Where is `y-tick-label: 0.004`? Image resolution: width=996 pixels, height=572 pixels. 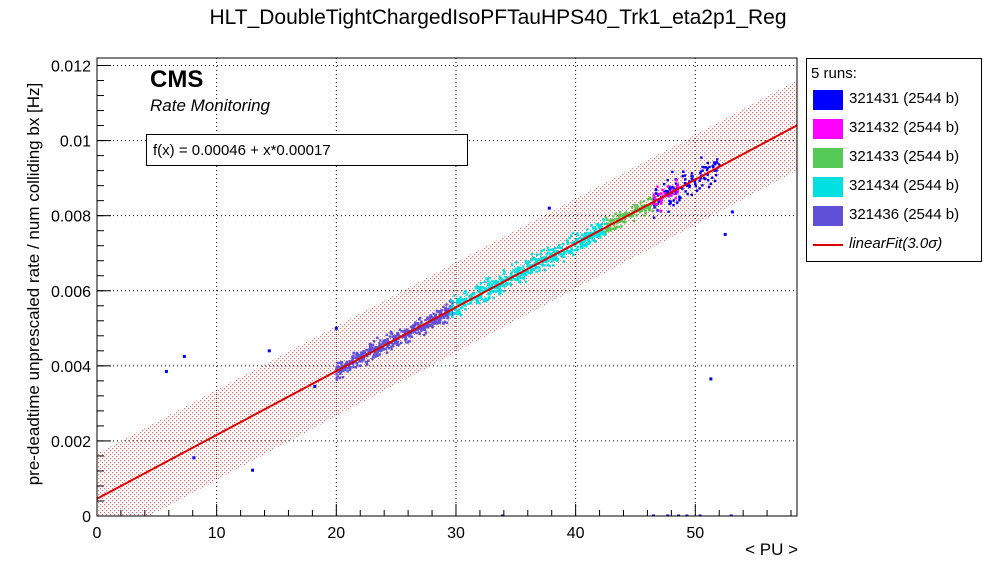 y-tick-label: 0.004 is located at coordinates (71, 367).